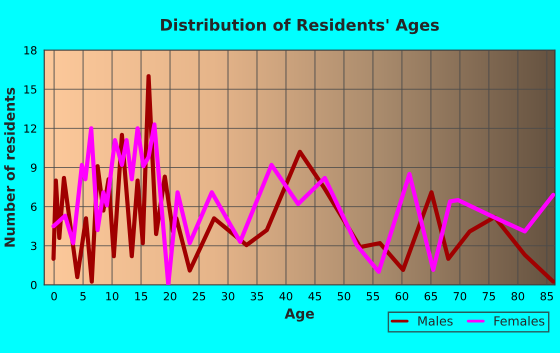  I want to click on chart-title: Distribution of Residents' Ages, so click(300, 26).